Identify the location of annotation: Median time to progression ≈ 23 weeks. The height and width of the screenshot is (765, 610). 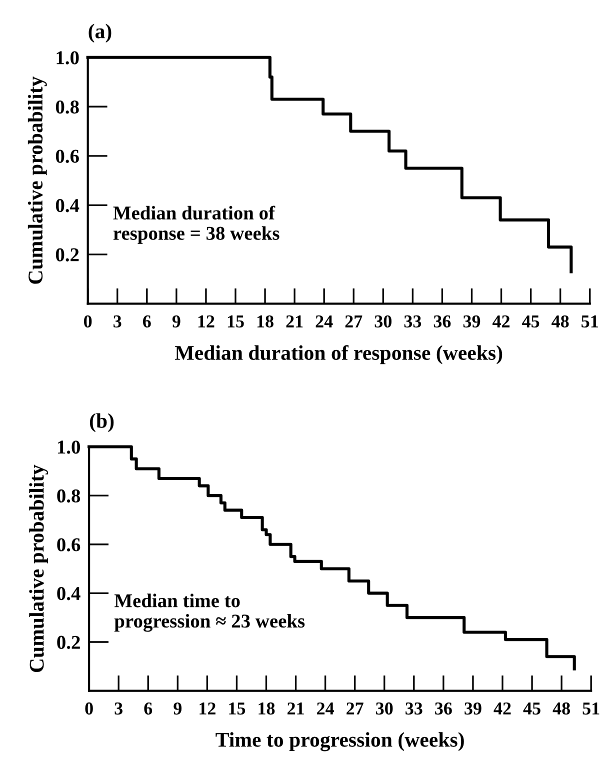
(209, 613).